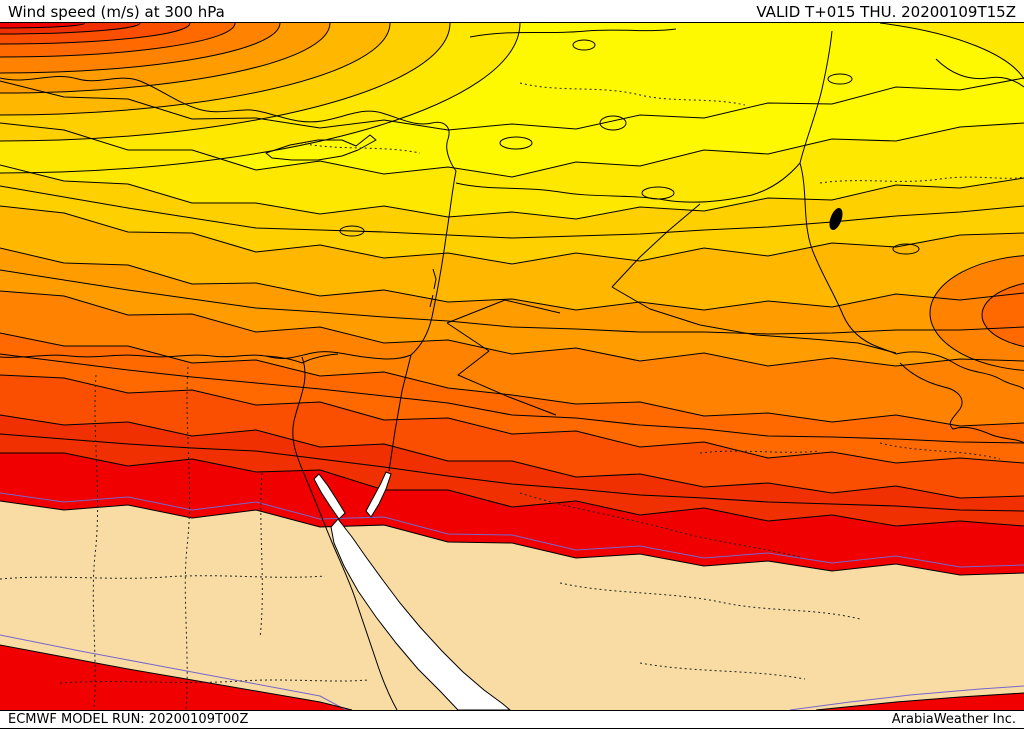  I want to click on jordan-borders, so click(503, 357).